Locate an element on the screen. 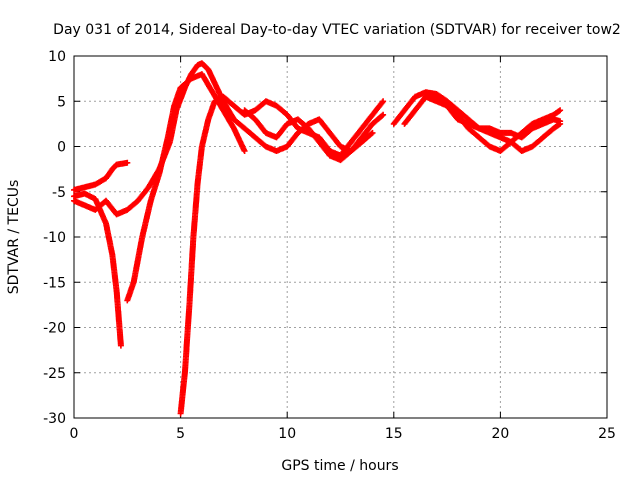 This screenshot has height=480, width=640. x-tick-label: 25 is located at coordinates (607, 434).